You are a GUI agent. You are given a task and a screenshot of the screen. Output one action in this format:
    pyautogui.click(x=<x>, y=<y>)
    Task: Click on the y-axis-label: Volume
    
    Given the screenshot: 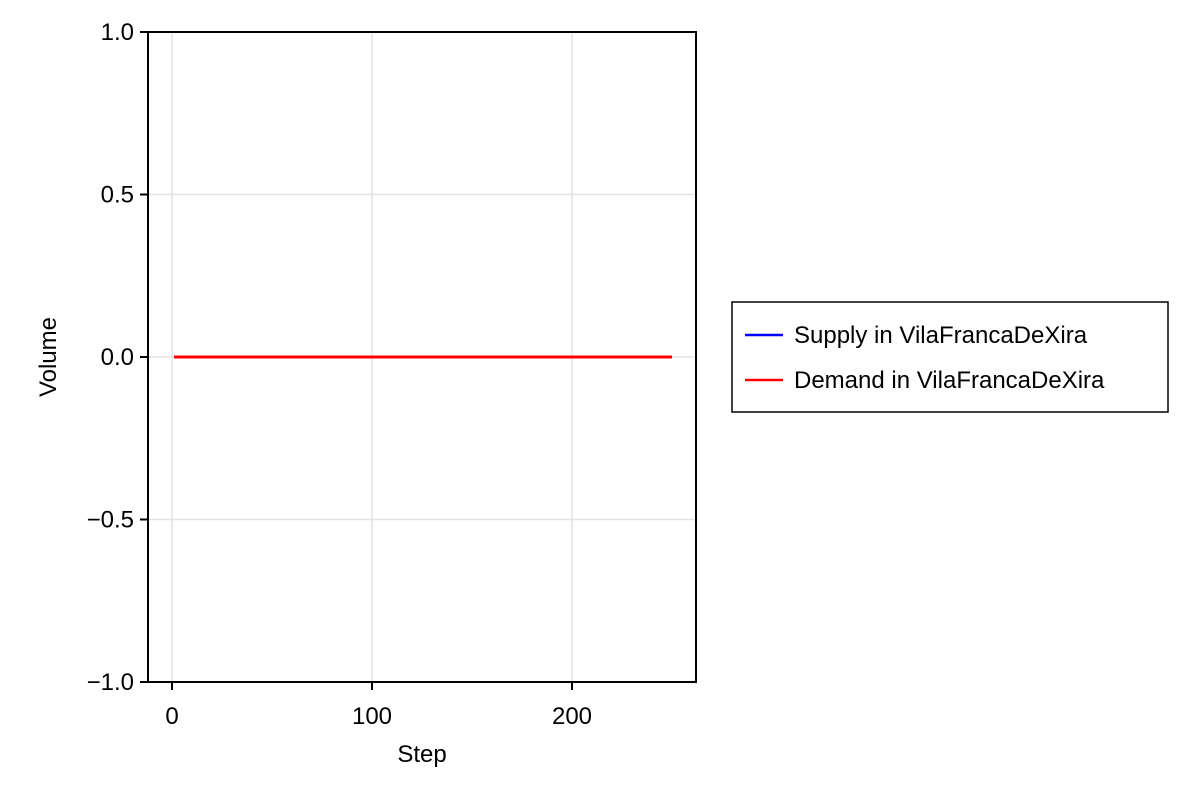 What is the action you would take?
    pyautogui.click(x=48, y=357)
    